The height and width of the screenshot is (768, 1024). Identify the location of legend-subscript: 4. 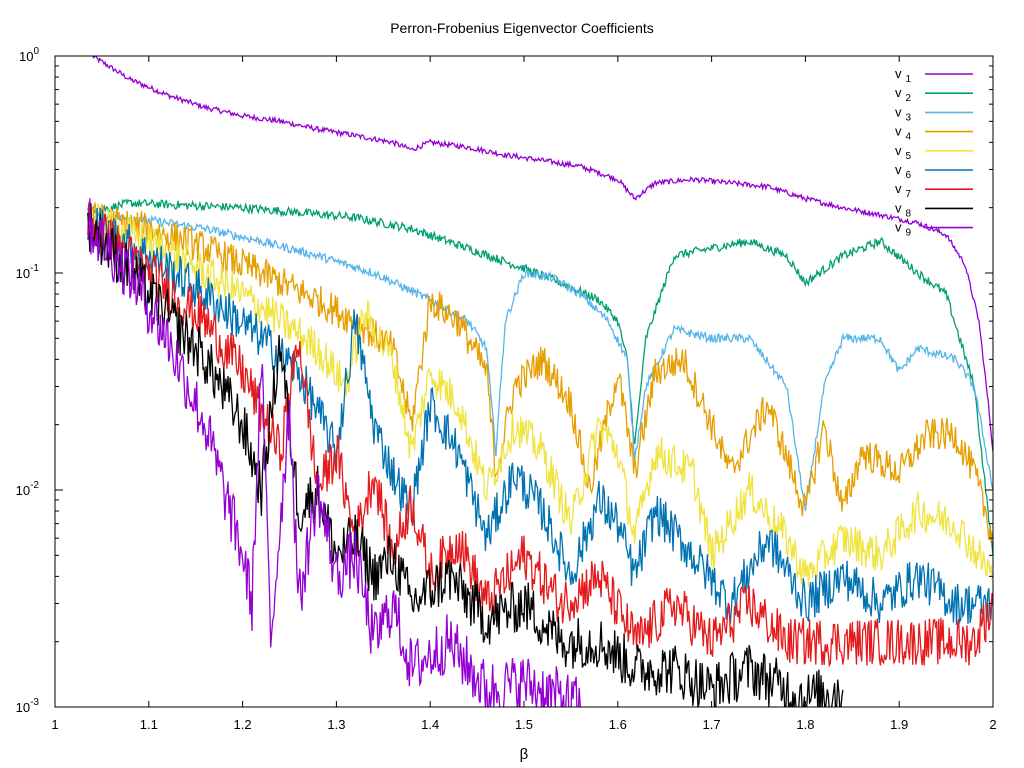
(909, 137).